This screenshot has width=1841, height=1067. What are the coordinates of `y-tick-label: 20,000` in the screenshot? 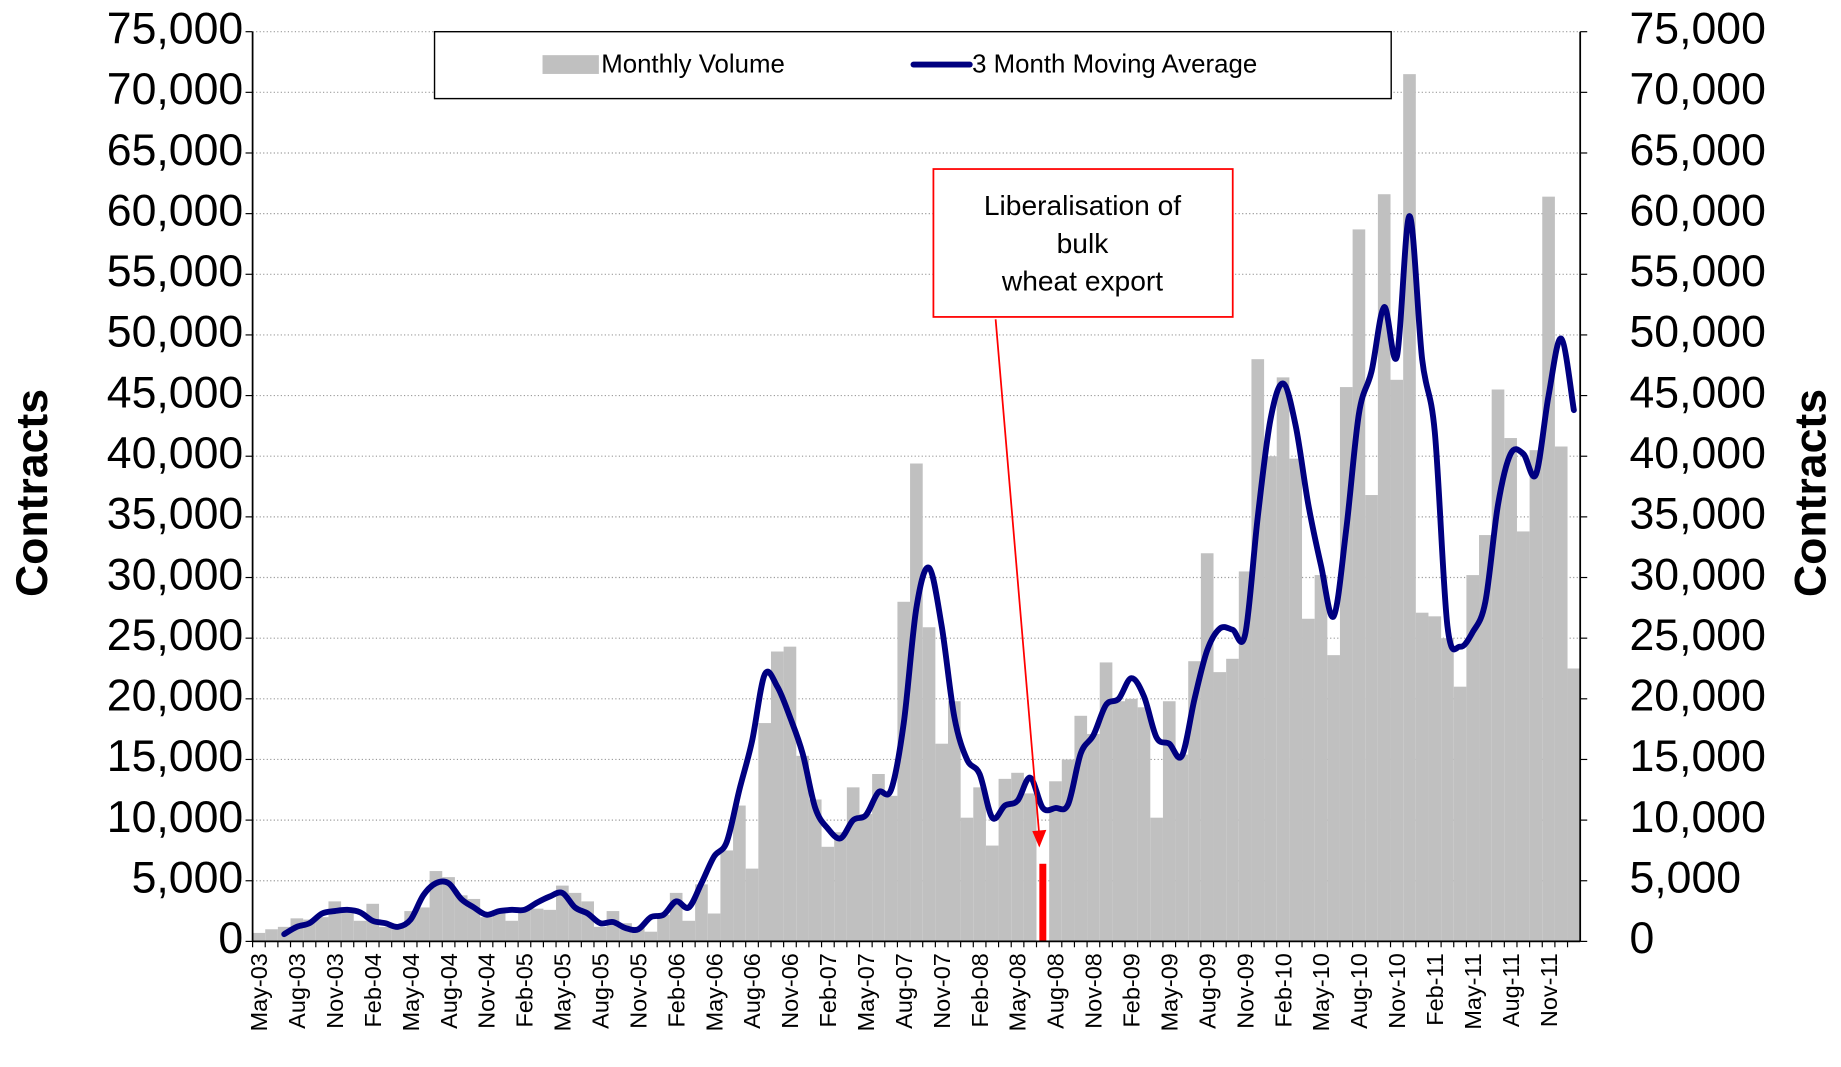 It's located at (175, 696).